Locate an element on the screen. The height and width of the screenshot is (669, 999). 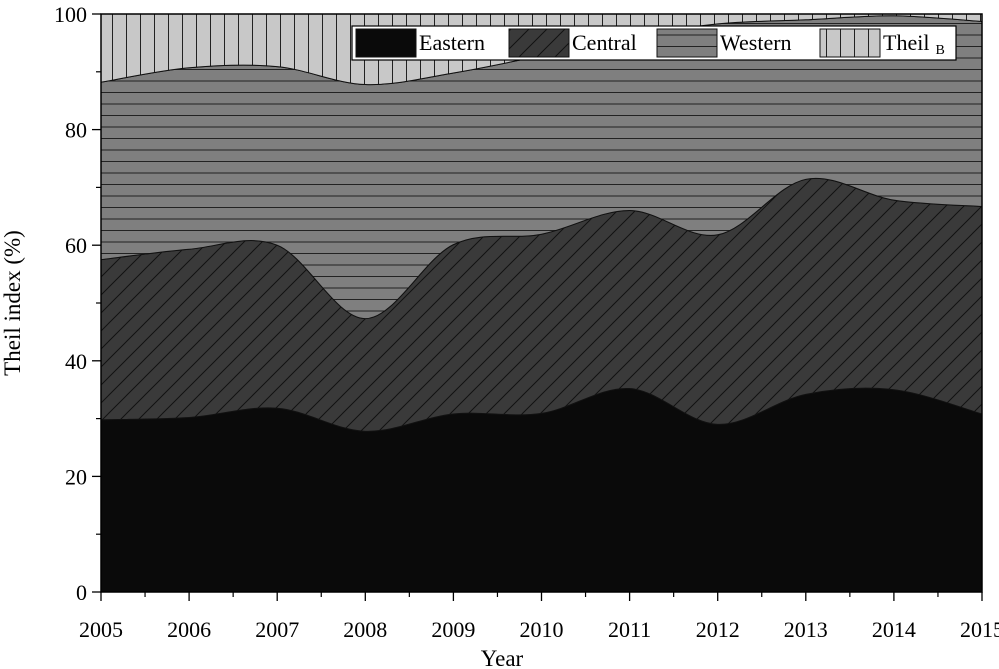
x-tick-label: 2005 is located at coordinates (101, 629).